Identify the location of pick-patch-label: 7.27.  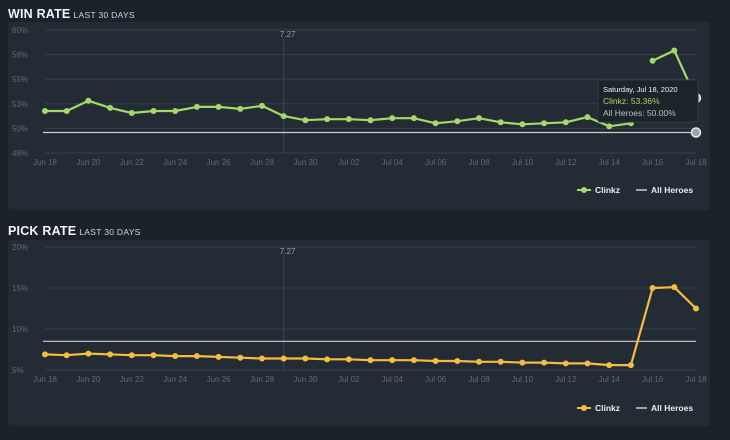
(288, 251).